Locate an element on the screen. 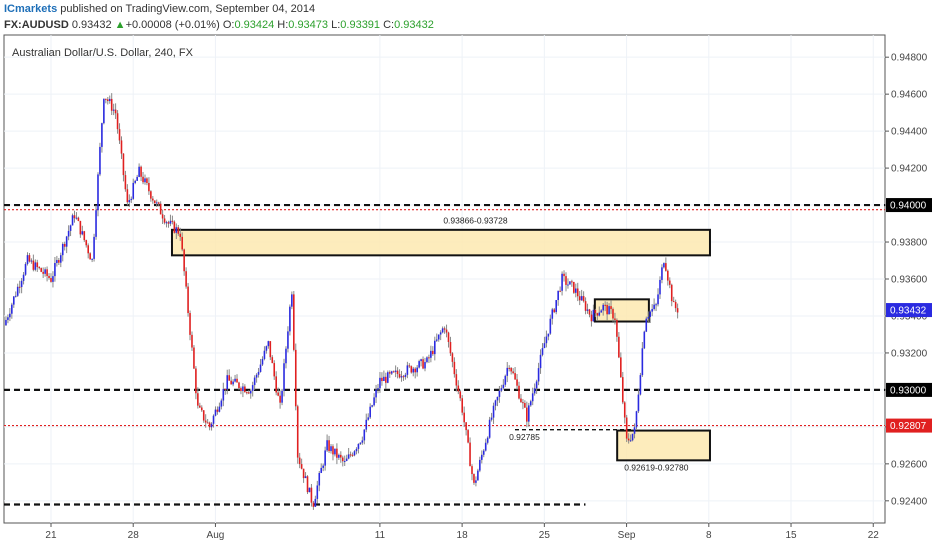  y-tick-label: 0.94600 is located at coordinates (909, 95).